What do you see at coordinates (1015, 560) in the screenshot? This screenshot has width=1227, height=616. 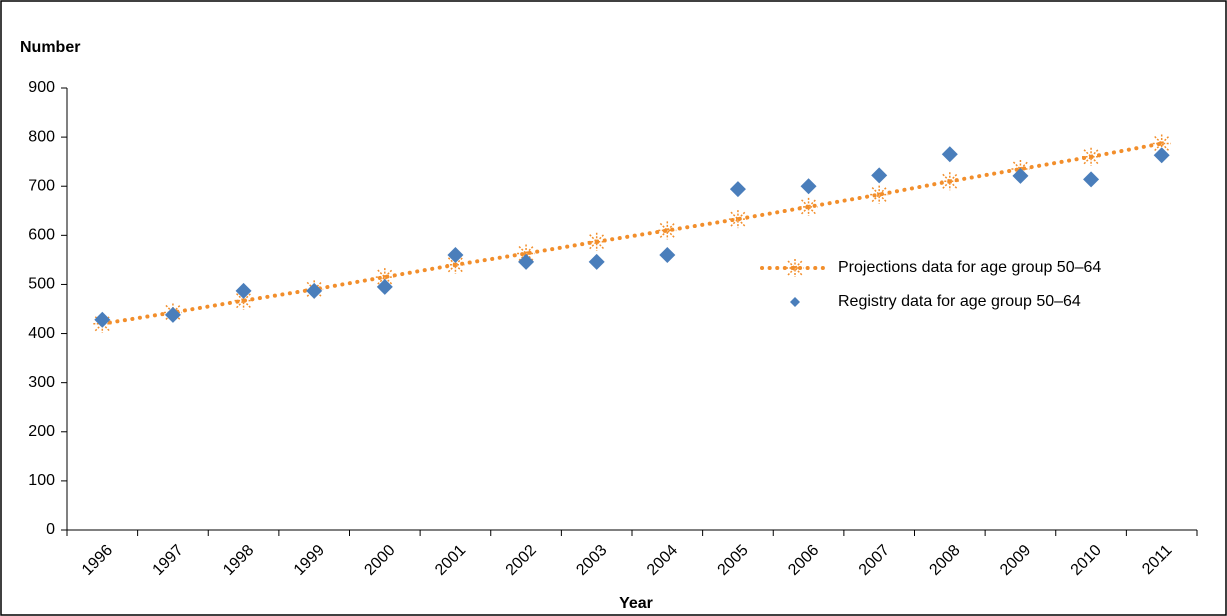 I see `x-tick-label: 2009` at bounding box center [1015, 560].